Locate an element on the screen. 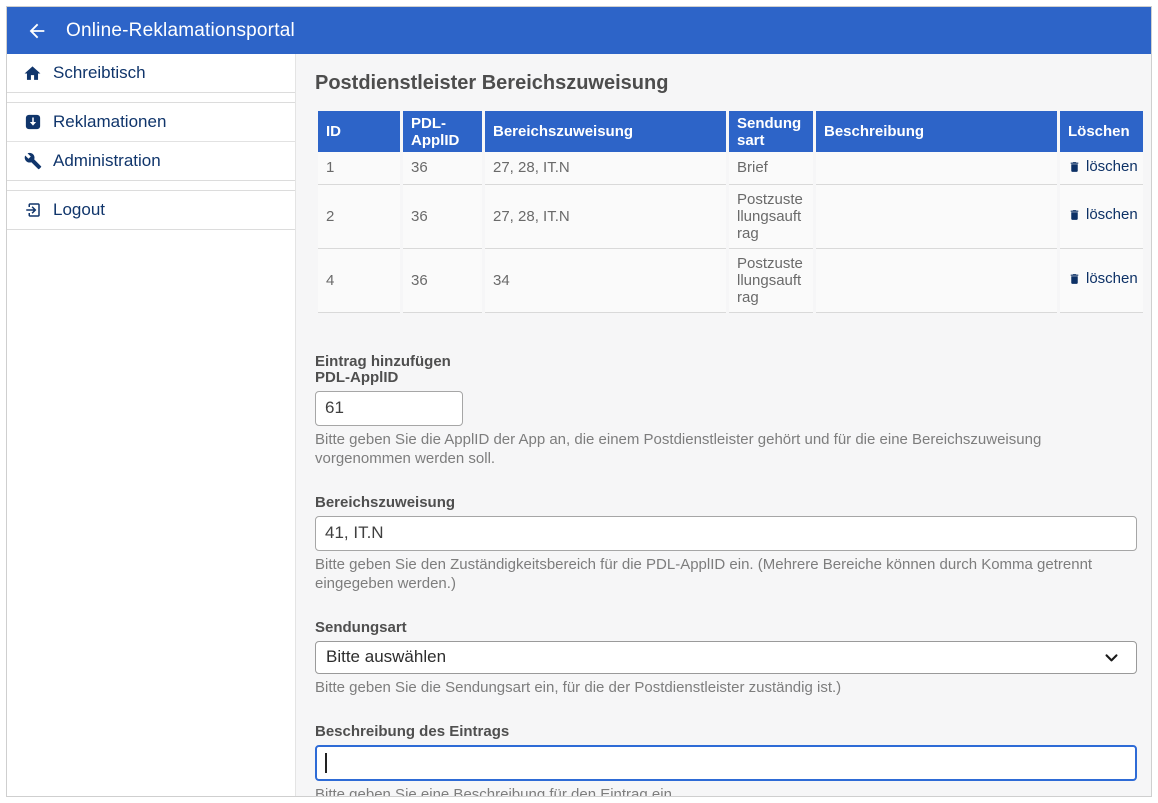 The height and width of the screenshot is (803, 1158). sidebar-item-administration: Administration is located at coordinates (151, 160).